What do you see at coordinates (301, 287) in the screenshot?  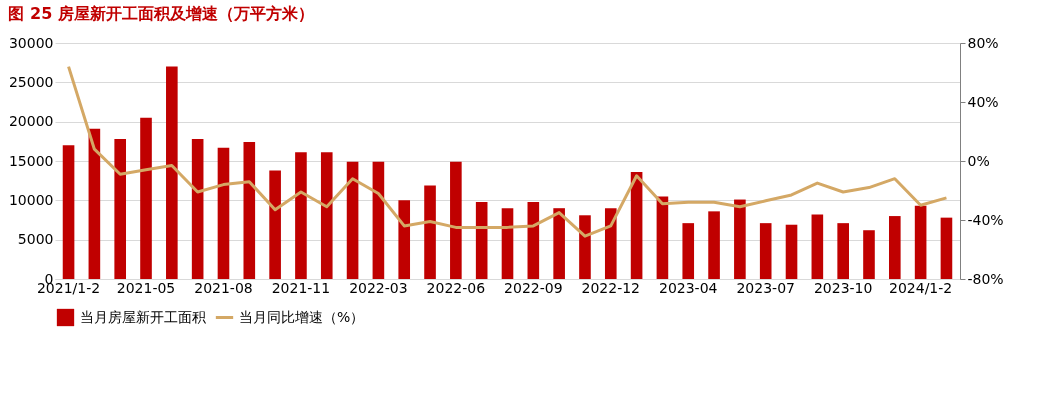 I see `x-tick-label: 2021-11` at bounding box center [301, 287].